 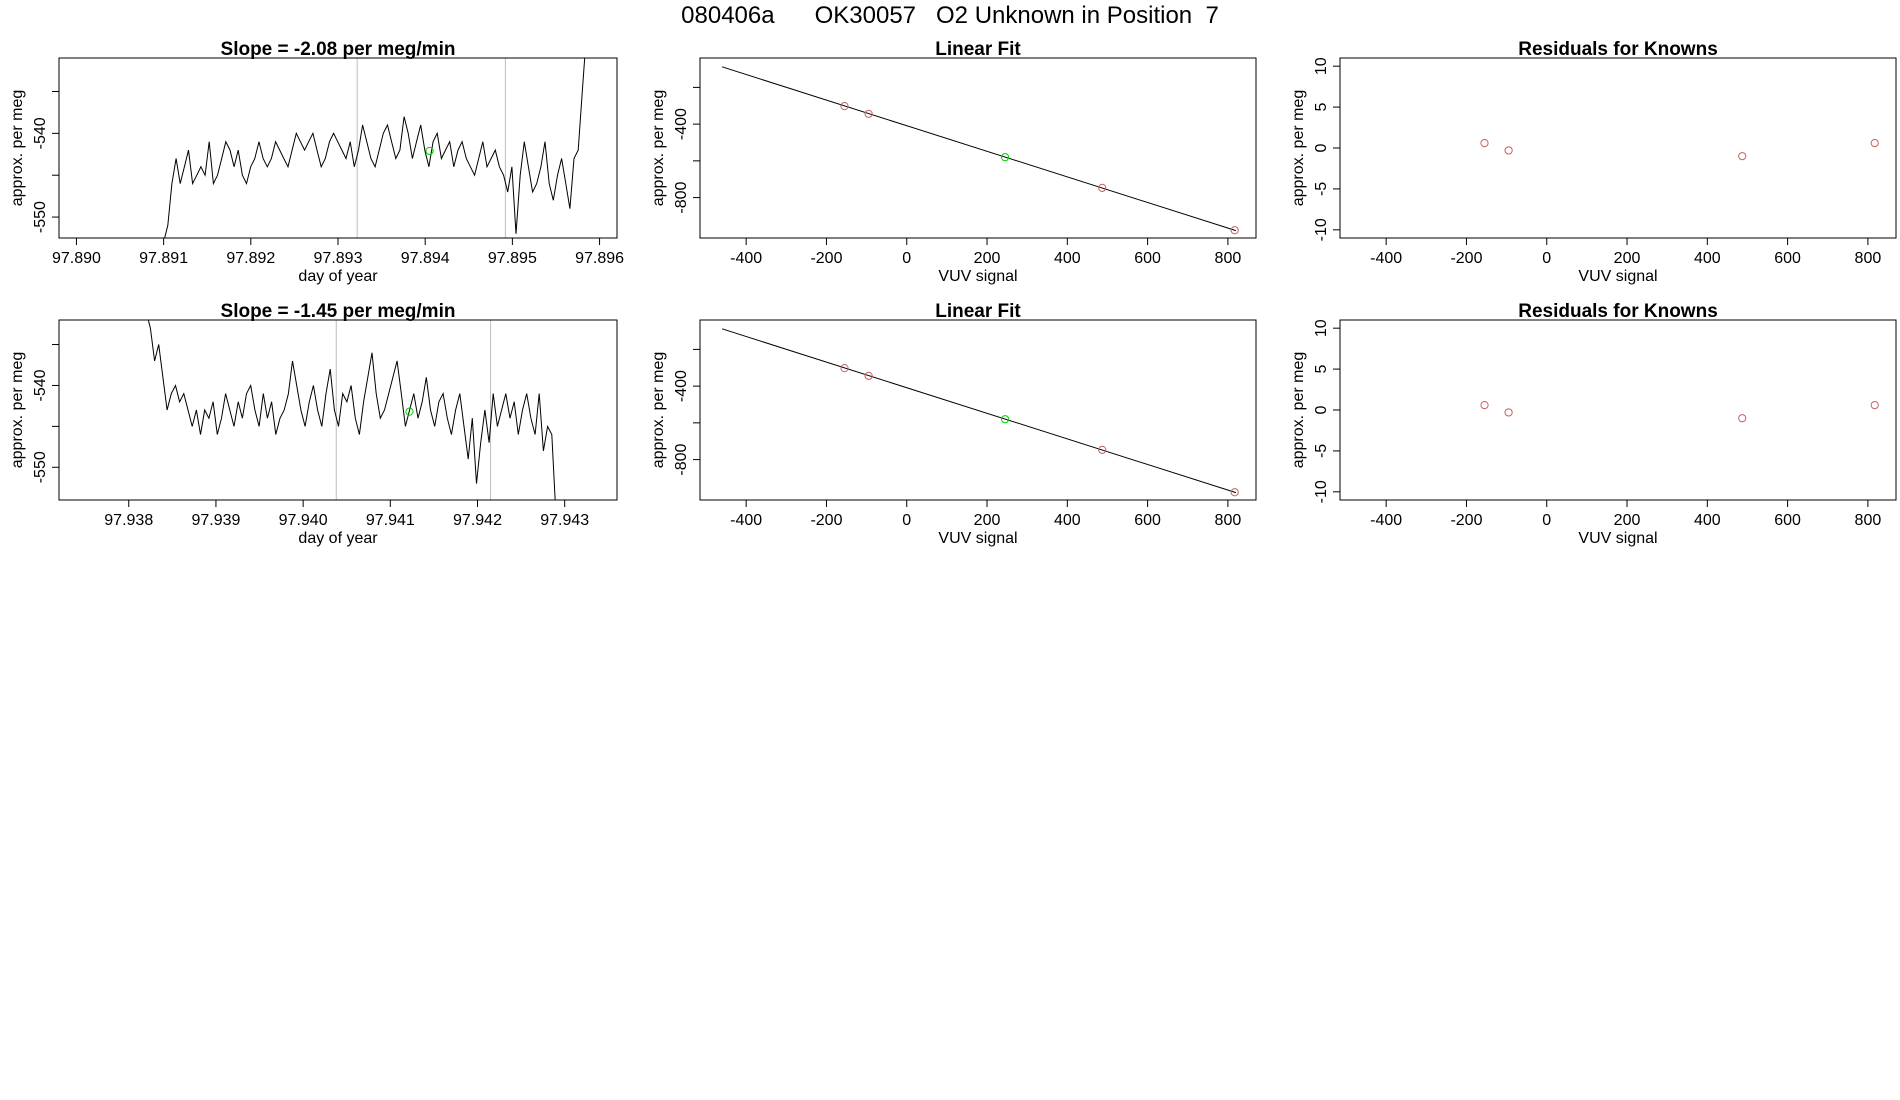 I want to click on x-tick-label: 97.939, so click(x=215, y=520).